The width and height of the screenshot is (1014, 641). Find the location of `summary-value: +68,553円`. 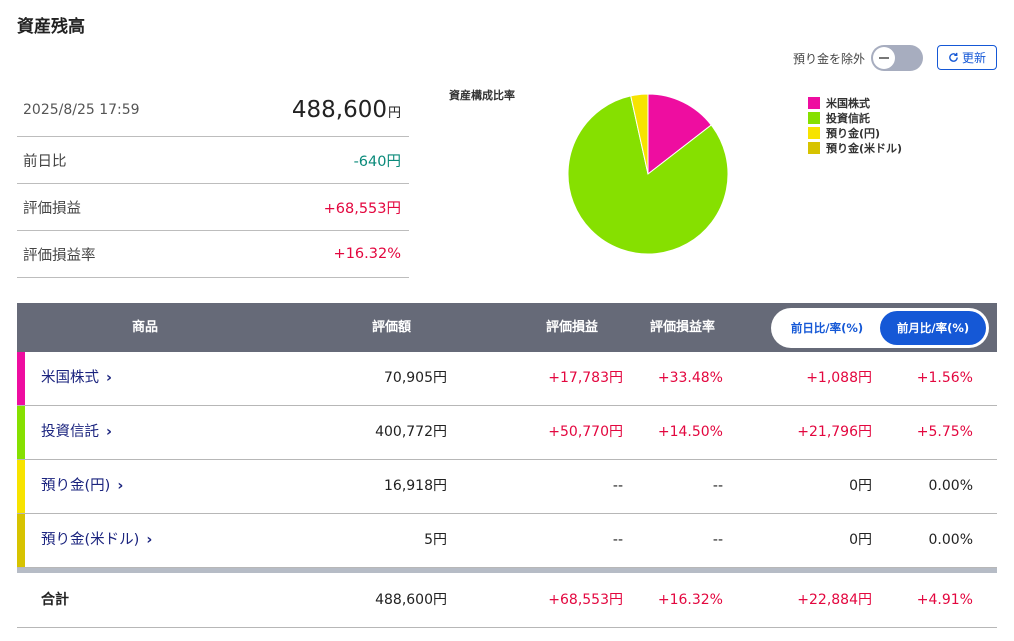

summary-value: +68,553円 is located at coordinates (362, 208).